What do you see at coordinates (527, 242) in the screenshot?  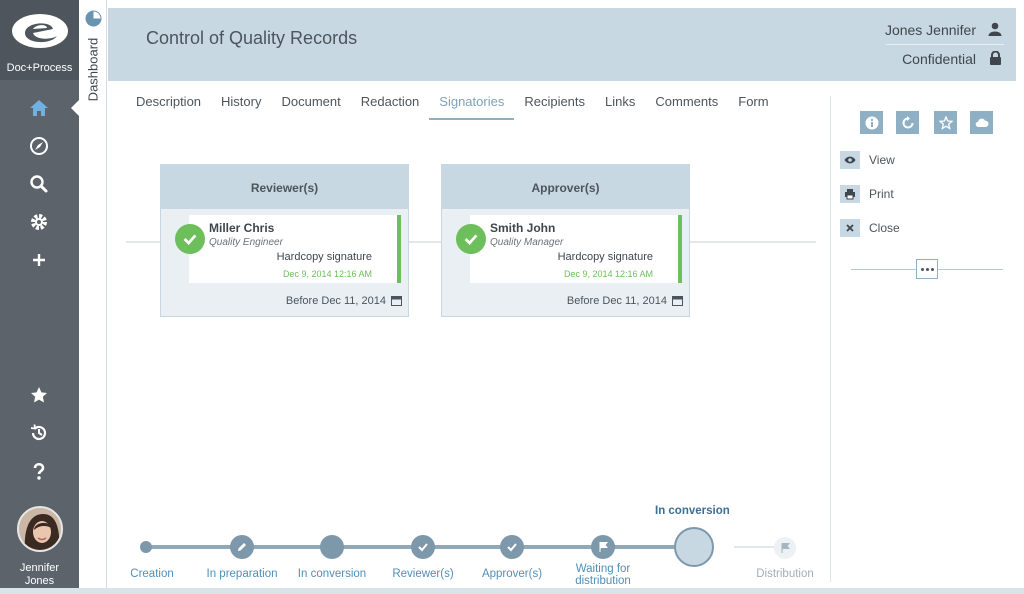 I see `signatory-job: Quality Manager` at bounding box center [527, 242].